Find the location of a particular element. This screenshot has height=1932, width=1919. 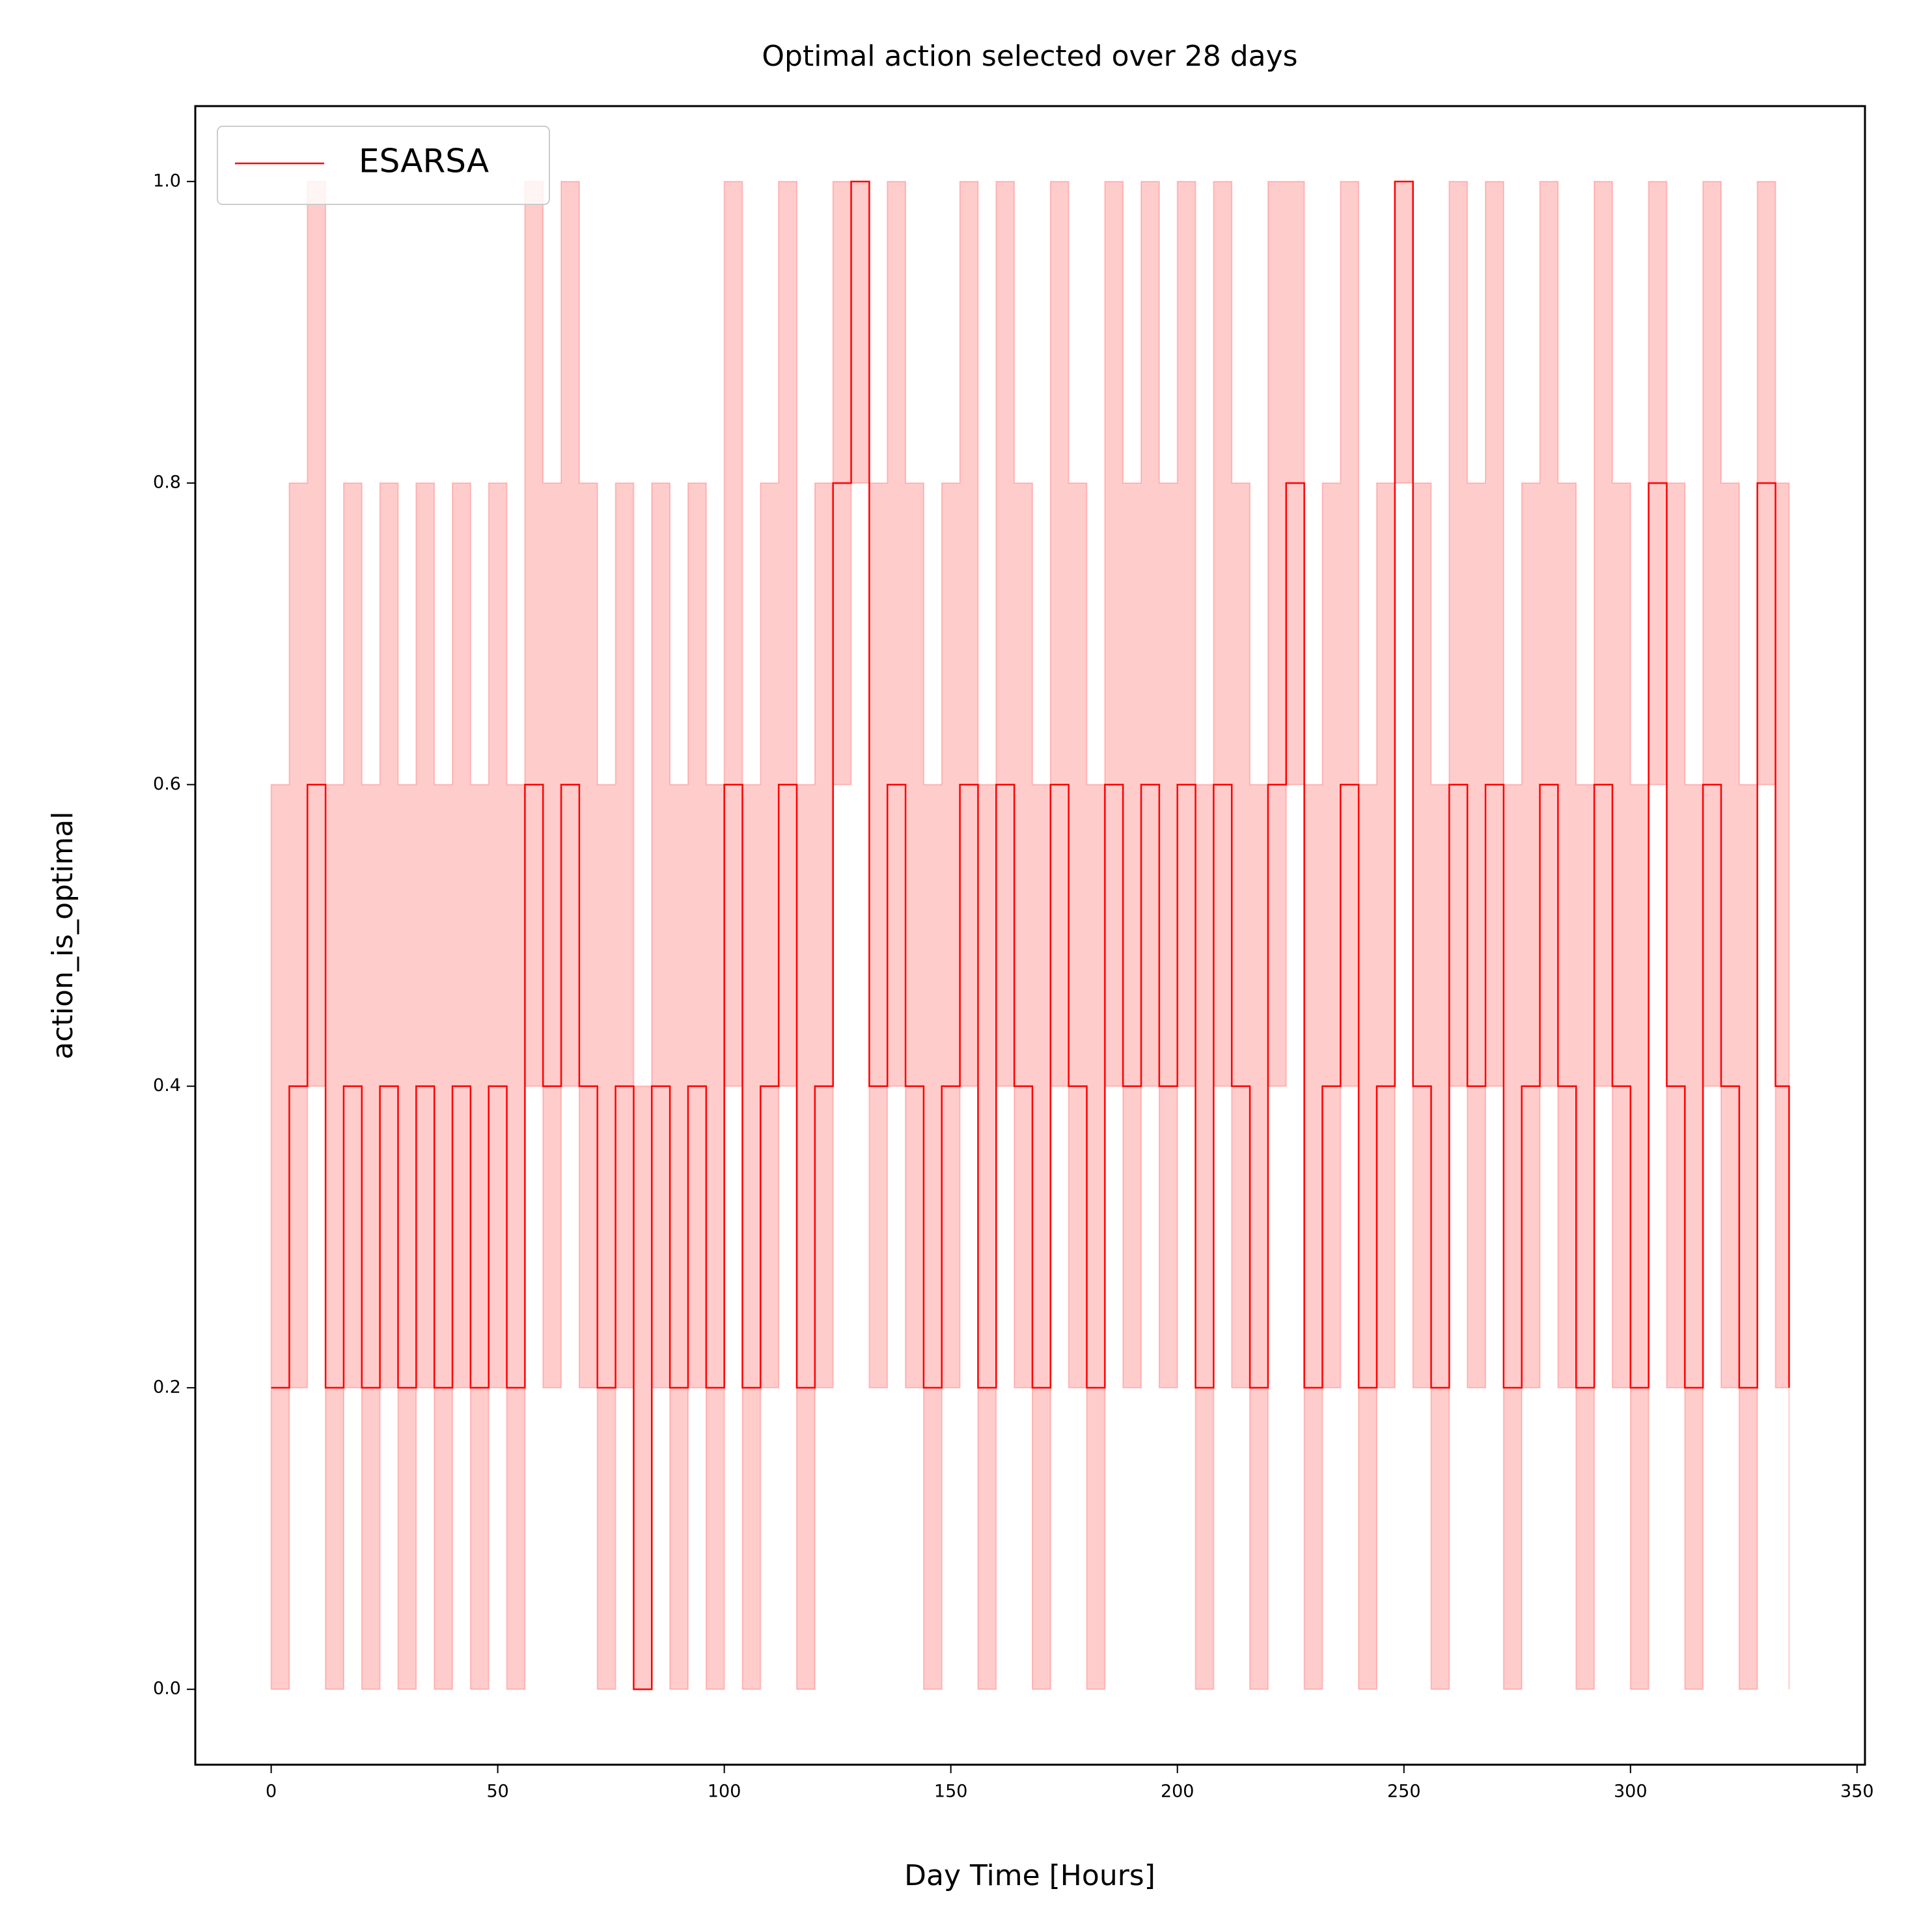

x-tick-label: 350 is located at coordinates (1857, 1792).